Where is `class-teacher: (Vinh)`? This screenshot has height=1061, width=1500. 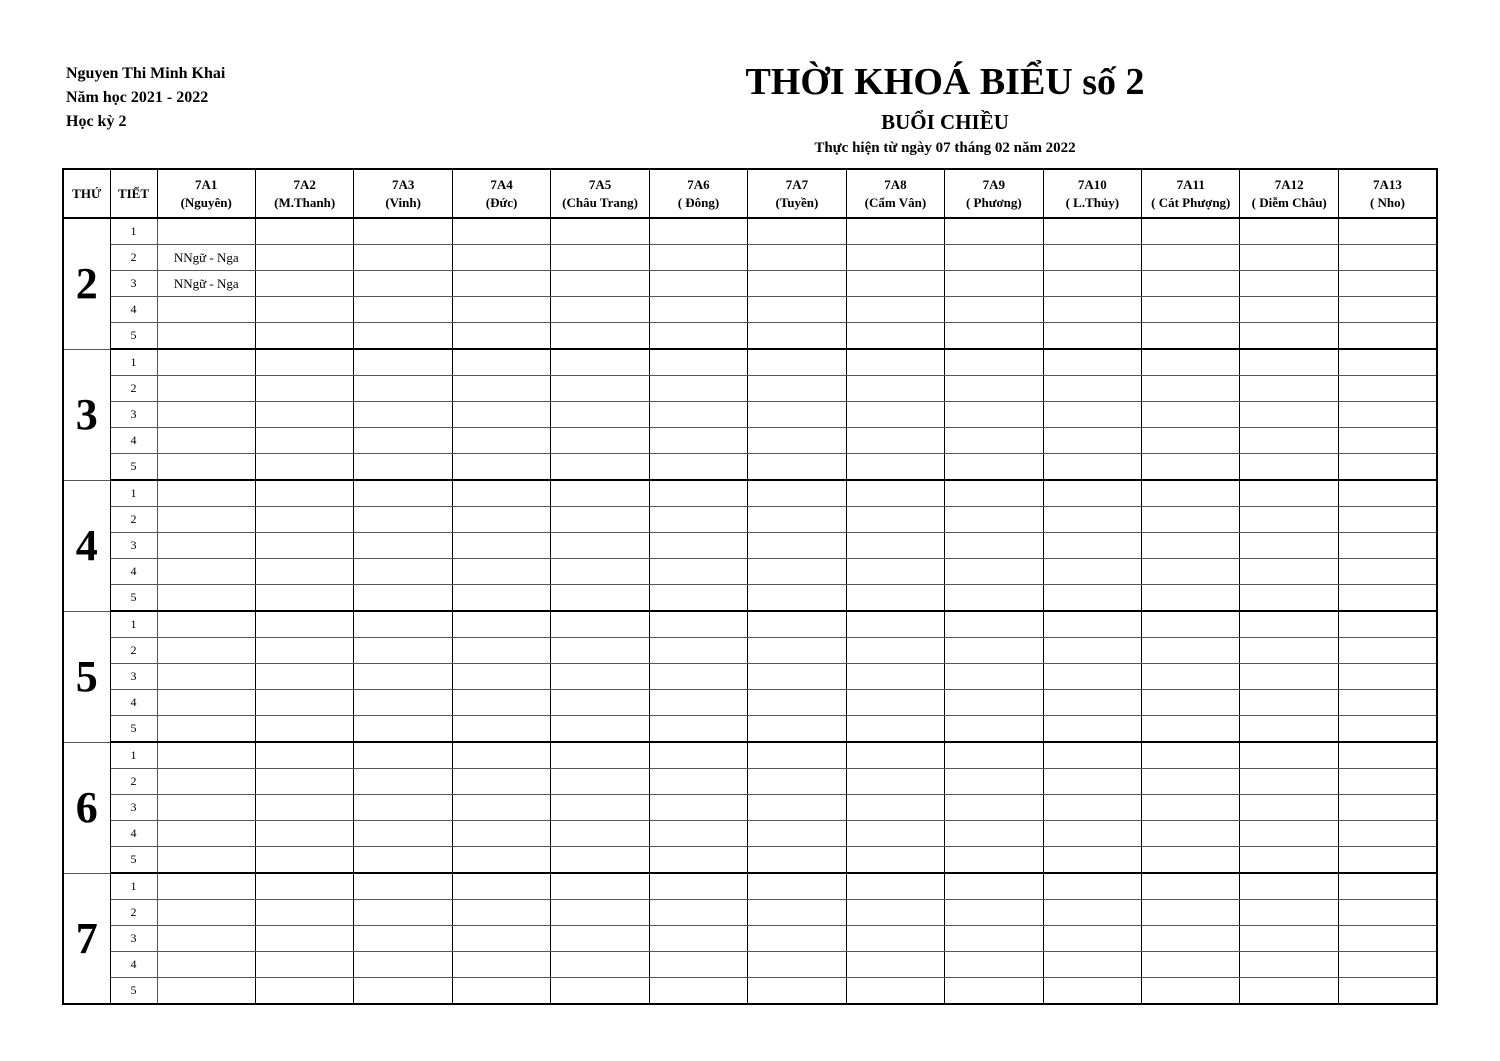
class-teacher: (Vinh) is located at coordinates (403, 202).